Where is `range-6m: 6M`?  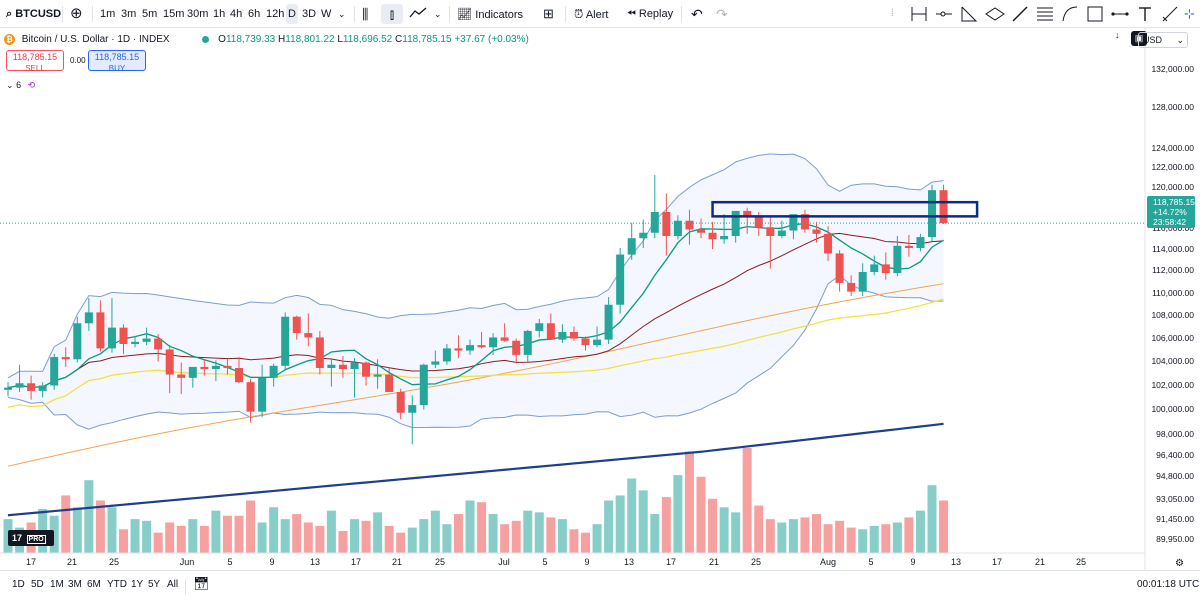 range-6m: 6M is located at coordinates (94, 584).